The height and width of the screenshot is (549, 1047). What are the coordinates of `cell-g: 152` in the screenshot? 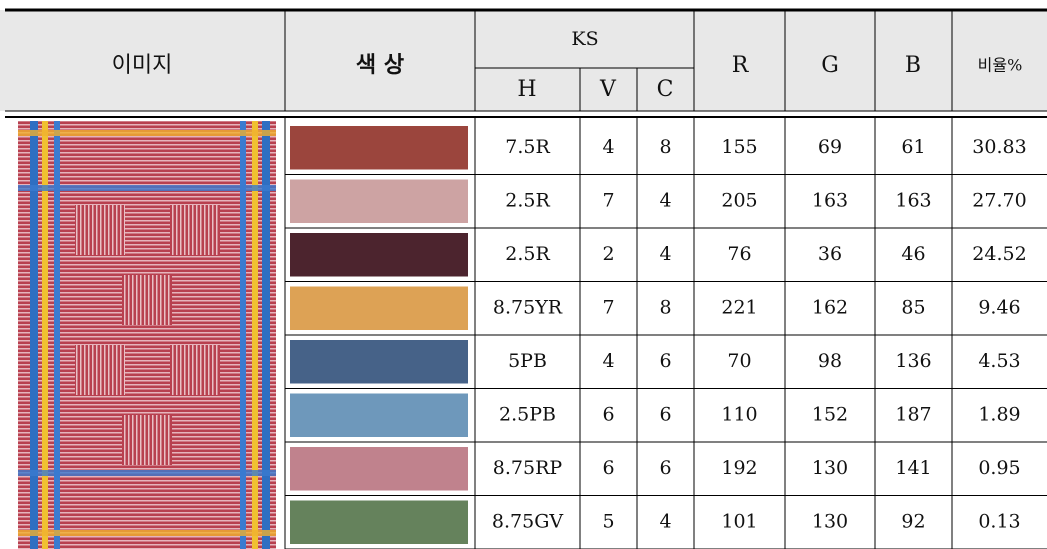 It's located at (830, 414).